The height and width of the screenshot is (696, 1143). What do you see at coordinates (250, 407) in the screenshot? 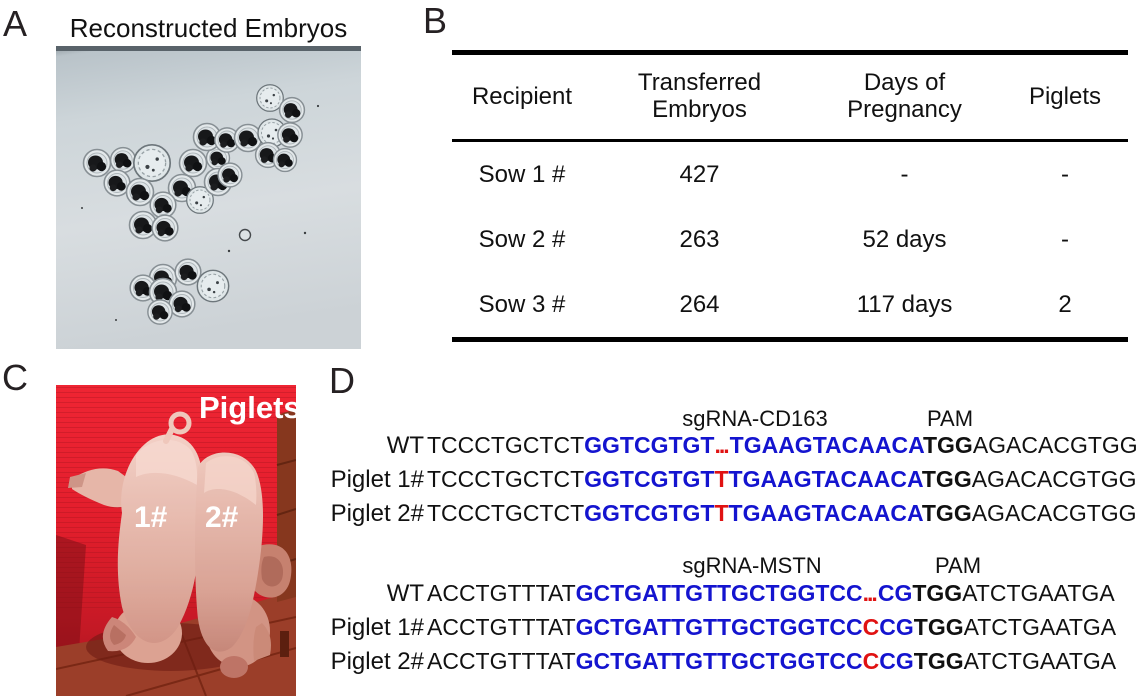
I see `photo-label-piglets: Piglets` at bounding box center [250, 407].